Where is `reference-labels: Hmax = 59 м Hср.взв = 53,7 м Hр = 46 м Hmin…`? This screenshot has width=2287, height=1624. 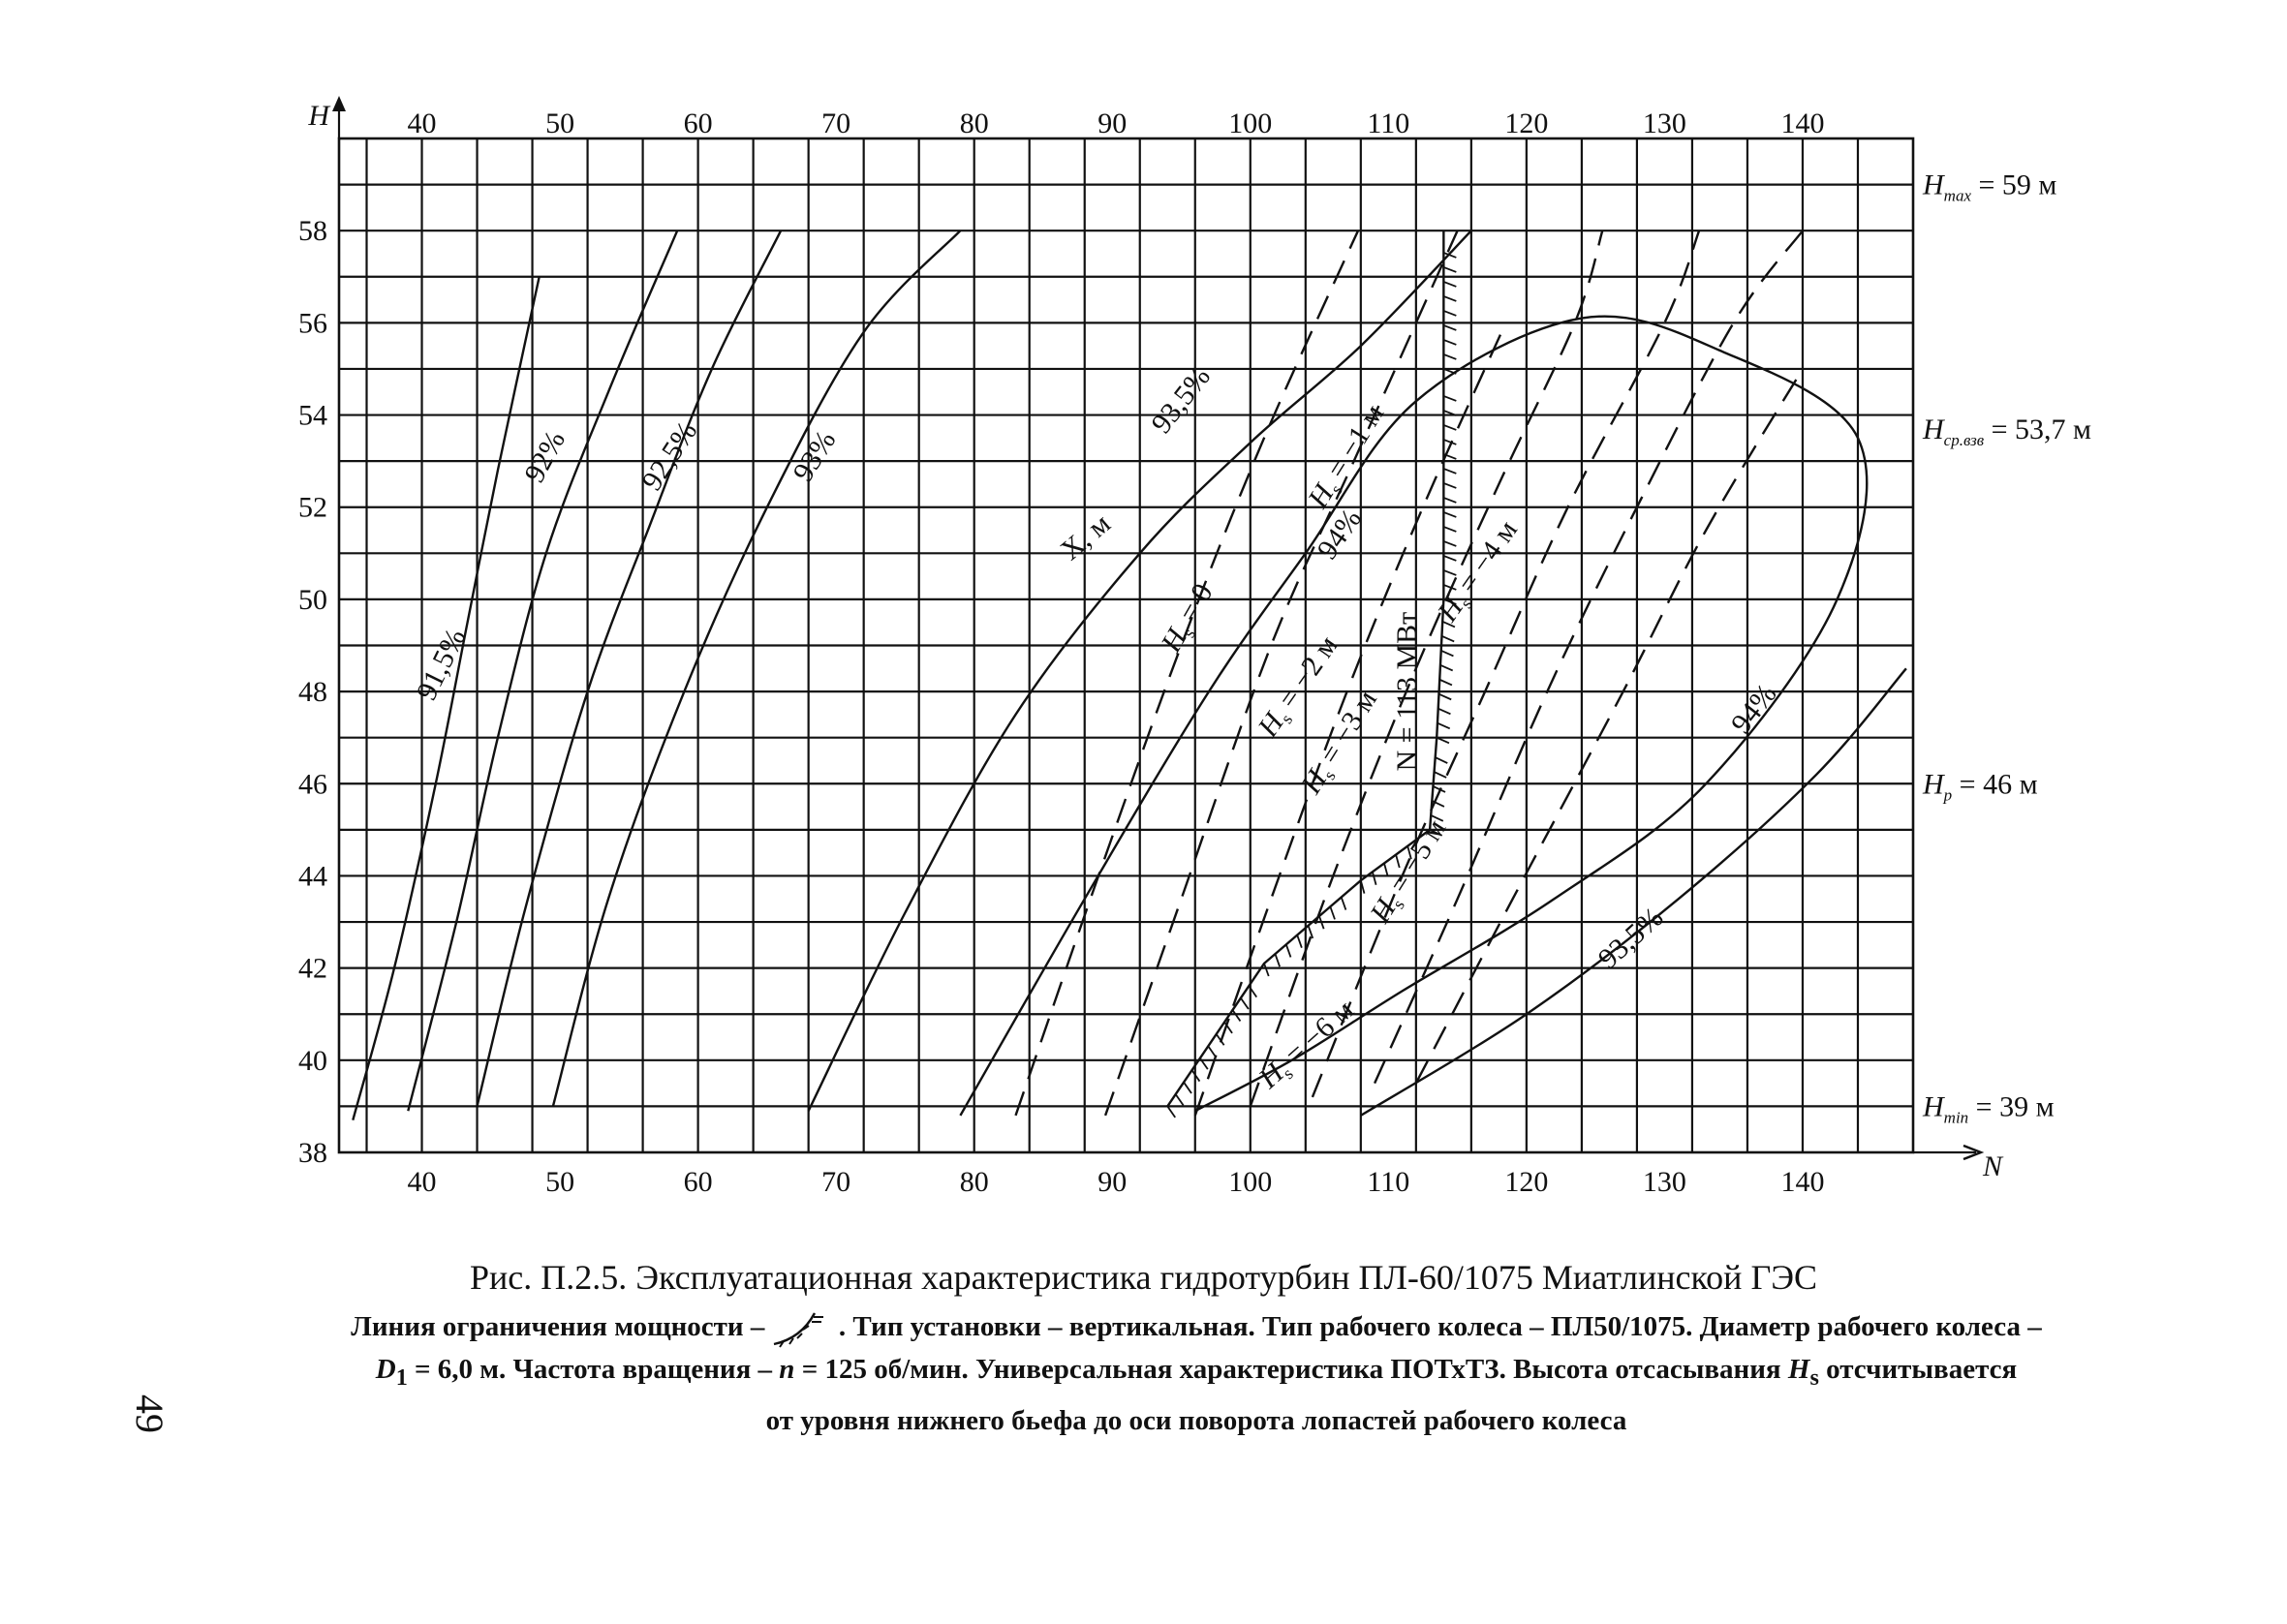
reference-labels: Hmax = 59 м Hср.взв = 53,7 м Hр = 46 м Hmin… is located at coordinates (2006, 648).